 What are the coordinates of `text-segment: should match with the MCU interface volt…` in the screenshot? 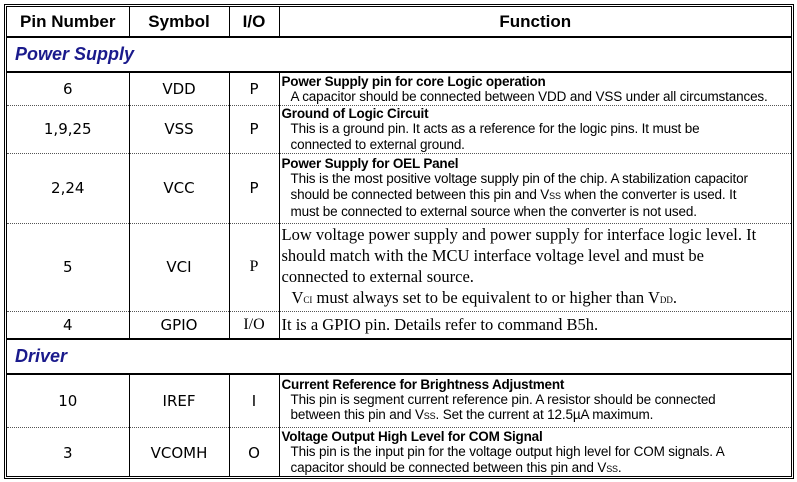 It's located at (492, 255).